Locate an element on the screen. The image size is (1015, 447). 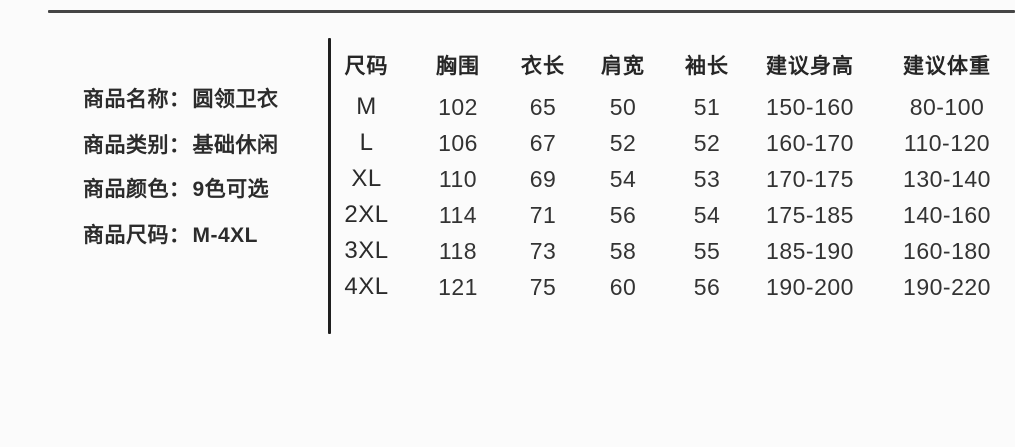
size-label-2: XL is located at coordinates (366, 178).